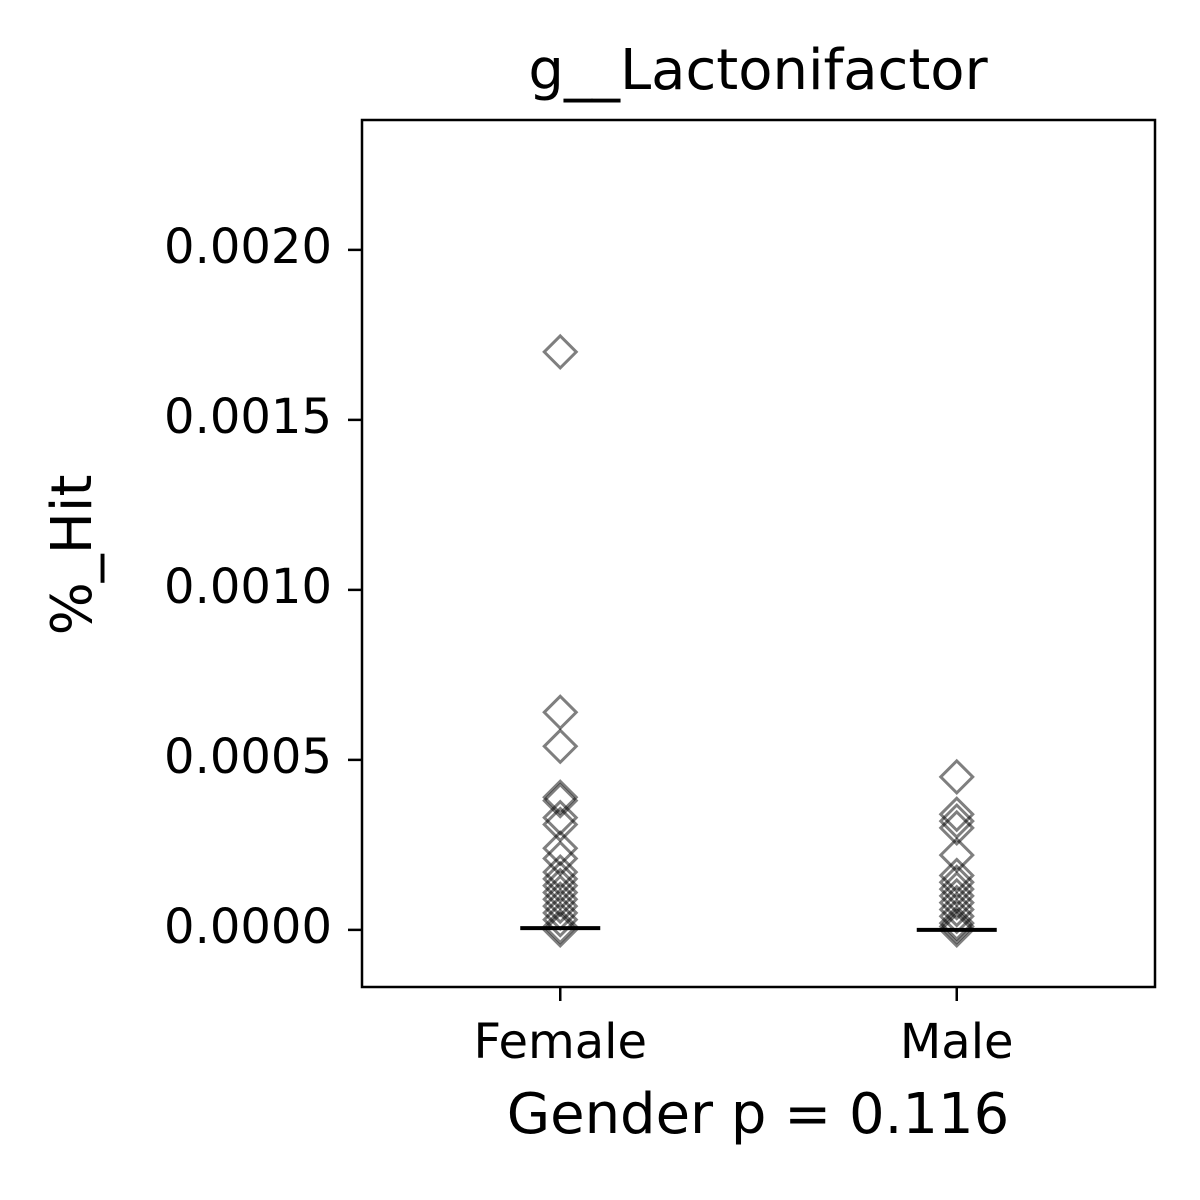  Describe the element at coordinates (248, 757) in the screenshot. I see `y-tick-label: 0.0005` at that location.